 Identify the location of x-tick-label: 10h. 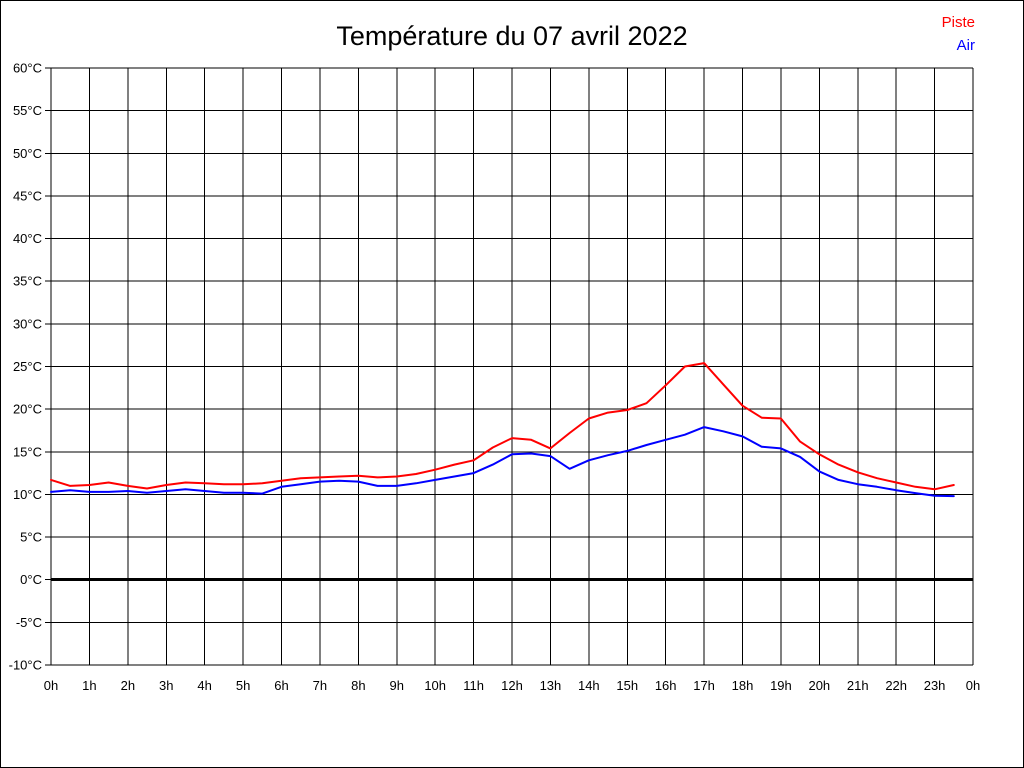
(435, 685).